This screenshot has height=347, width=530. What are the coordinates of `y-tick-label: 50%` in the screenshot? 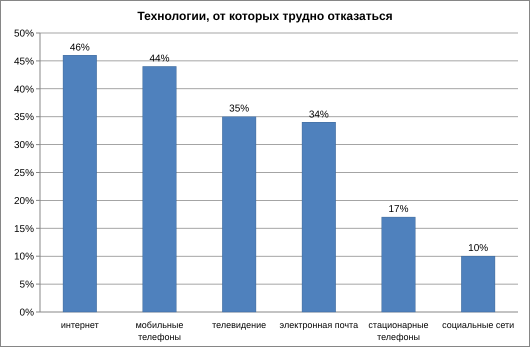 It's located at (24, 34).